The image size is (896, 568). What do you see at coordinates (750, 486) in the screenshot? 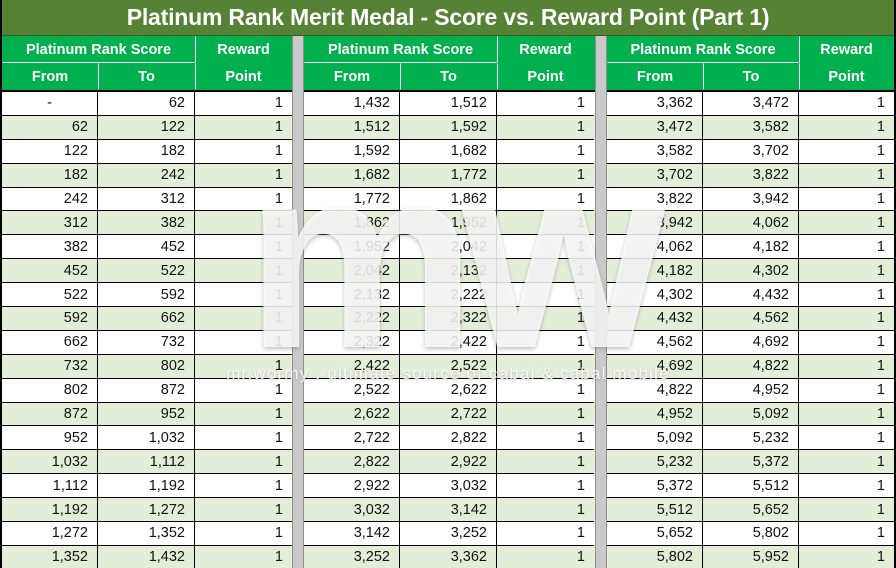
I see `table-row: 5,372 5,512 1` at bounding box center [750, 486].